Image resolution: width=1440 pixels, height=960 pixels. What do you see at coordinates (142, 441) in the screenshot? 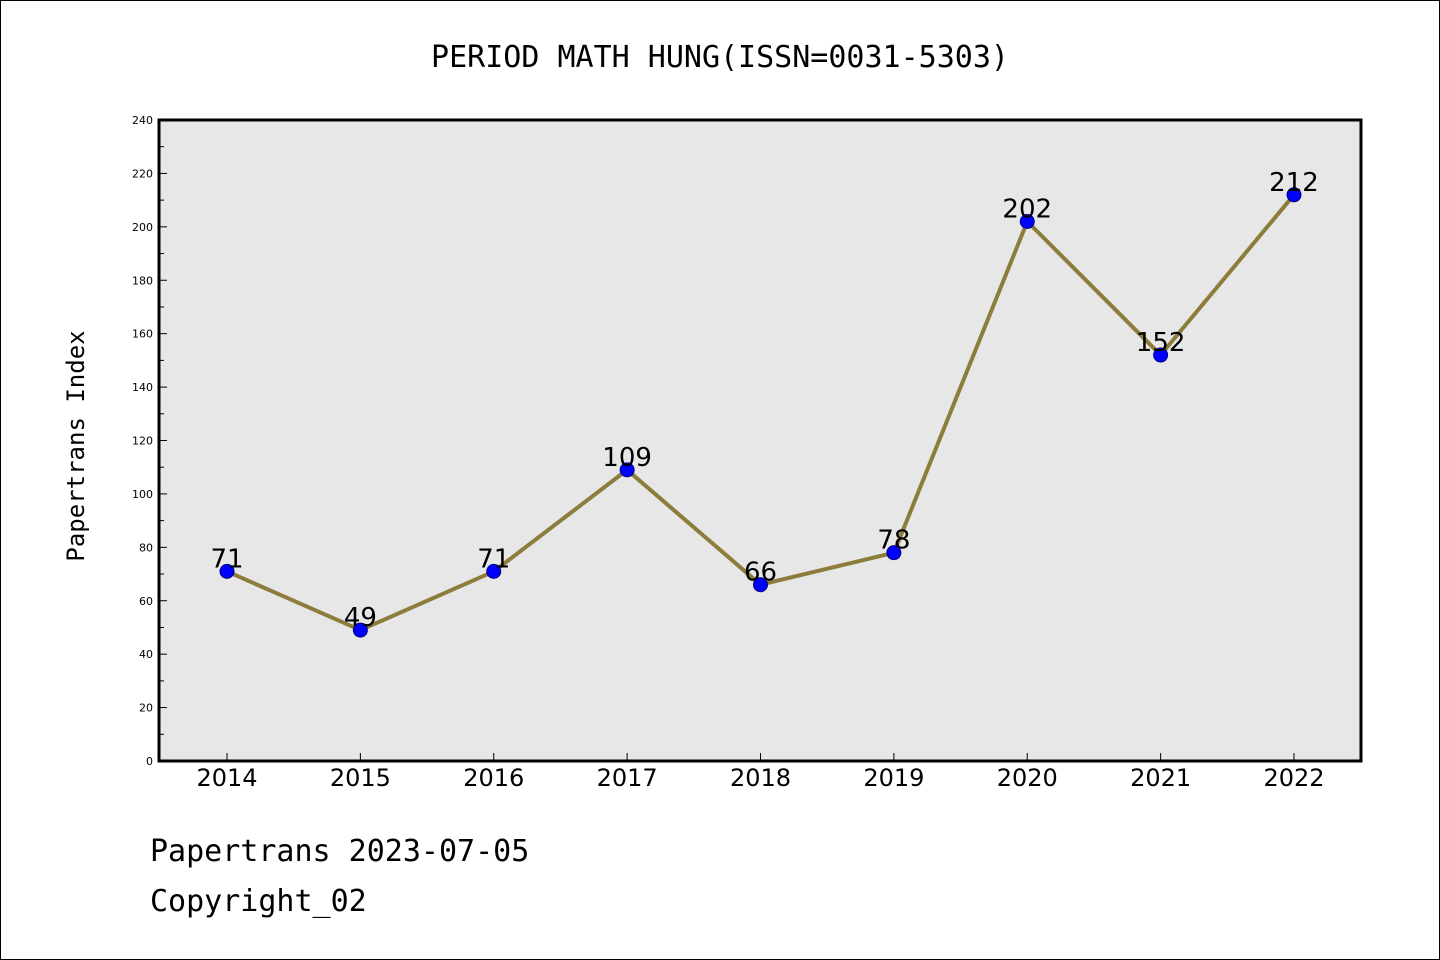
I see `y-tick-label: 120` at bounding box center [142, 441].